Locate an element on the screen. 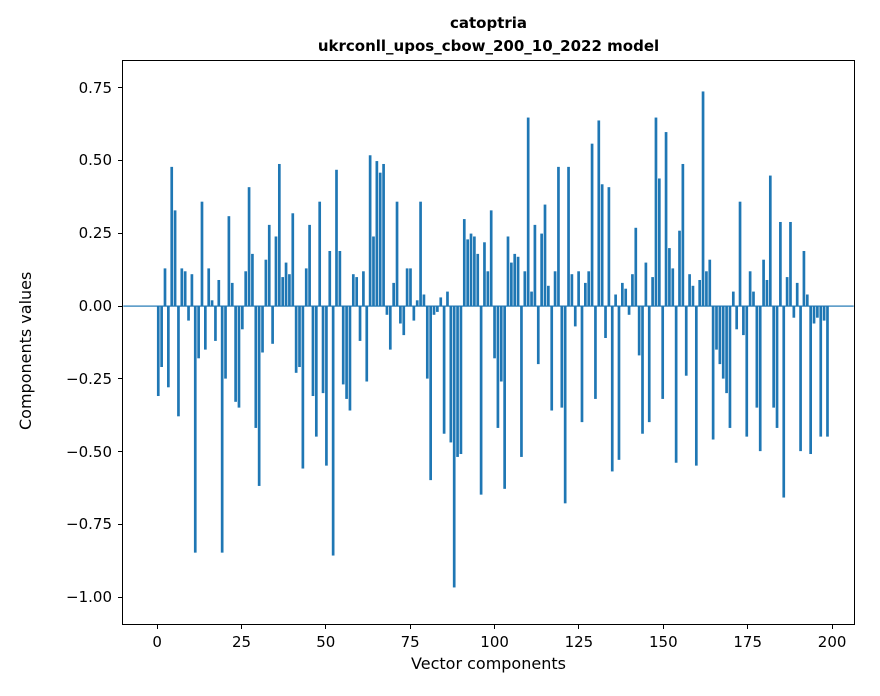  x-tick-label: 50 is located at coordinates (326, 642).